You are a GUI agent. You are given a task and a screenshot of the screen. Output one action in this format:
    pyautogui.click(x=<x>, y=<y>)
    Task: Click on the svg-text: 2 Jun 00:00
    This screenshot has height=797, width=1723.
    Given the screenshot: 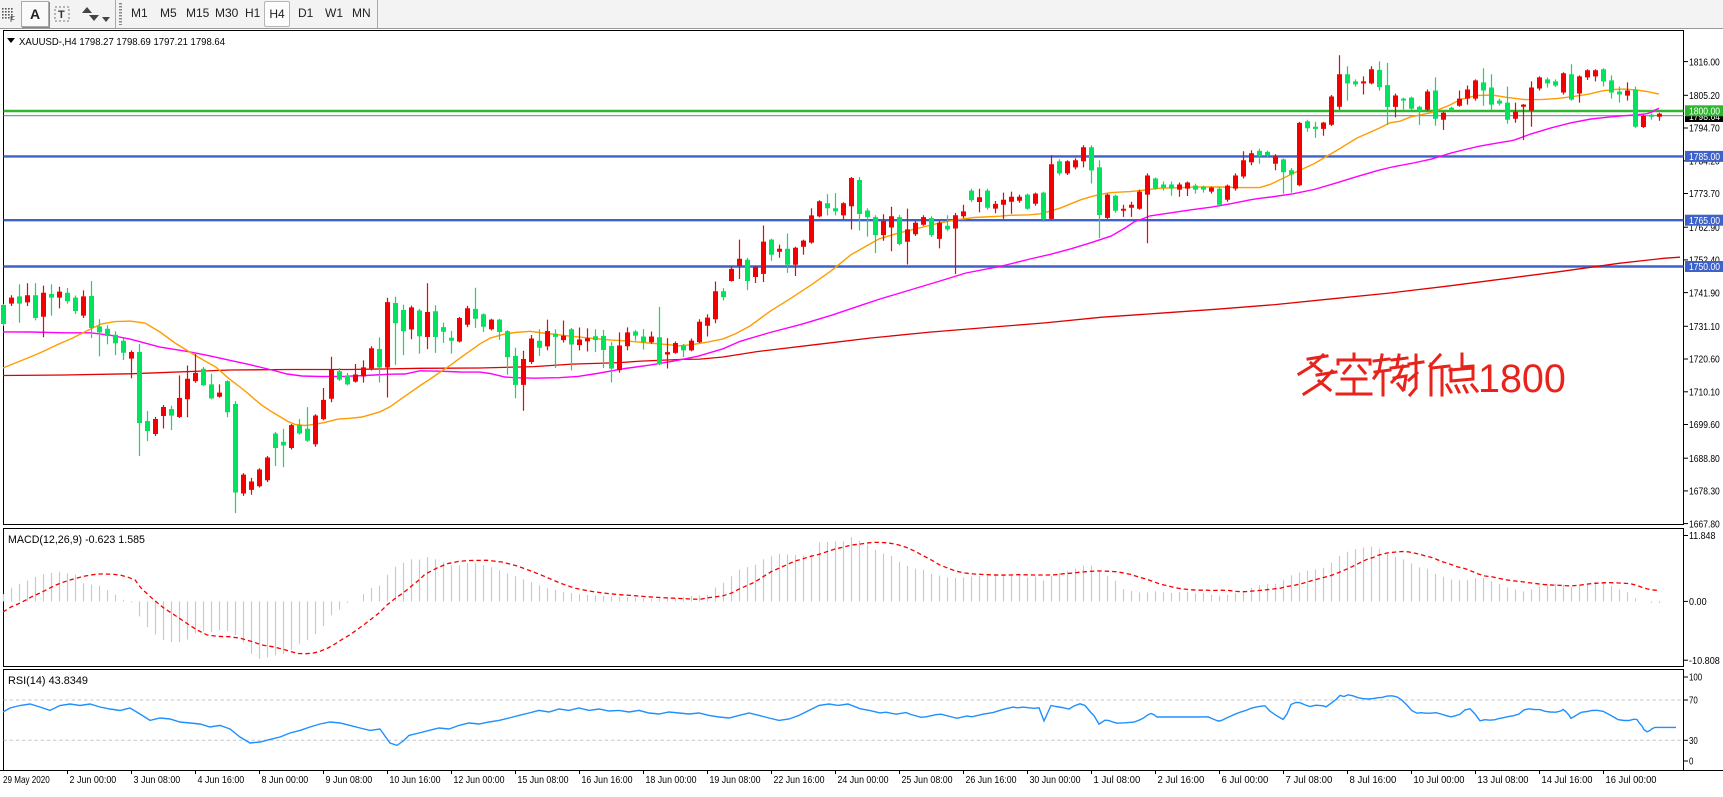 What is the action you would take?
    pyautogui.click(x=93, y=780)
    